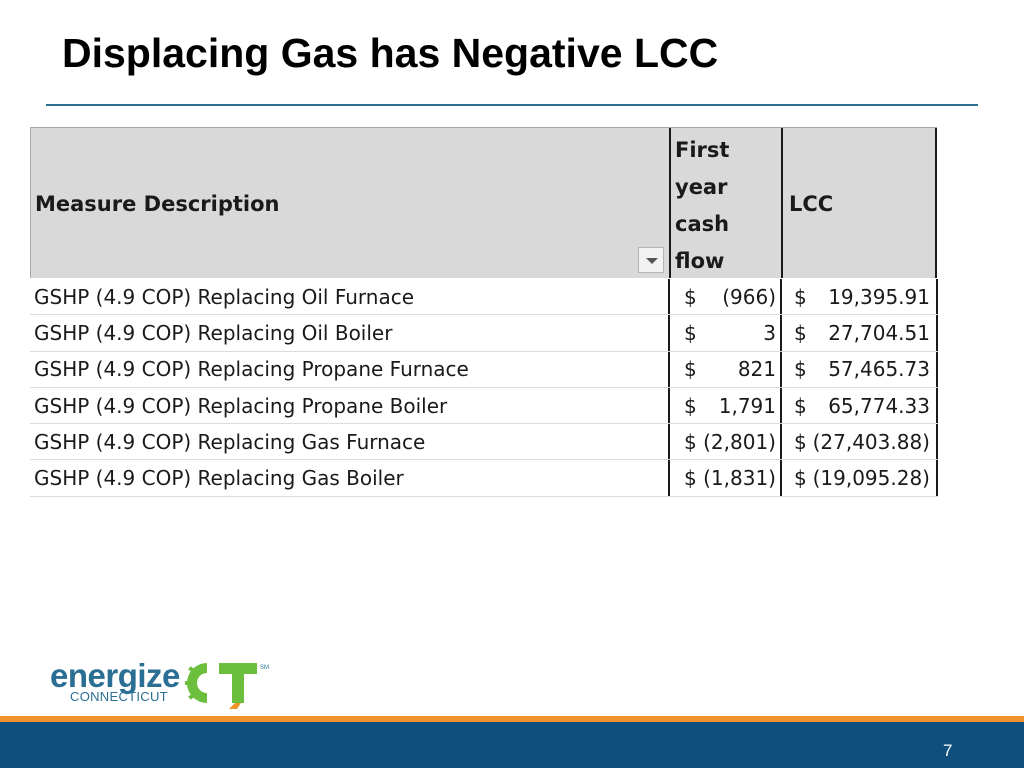 This screenshot has width=1024, height=768. I want to click on header-measure-description: Measure Description, so click(350, 203).